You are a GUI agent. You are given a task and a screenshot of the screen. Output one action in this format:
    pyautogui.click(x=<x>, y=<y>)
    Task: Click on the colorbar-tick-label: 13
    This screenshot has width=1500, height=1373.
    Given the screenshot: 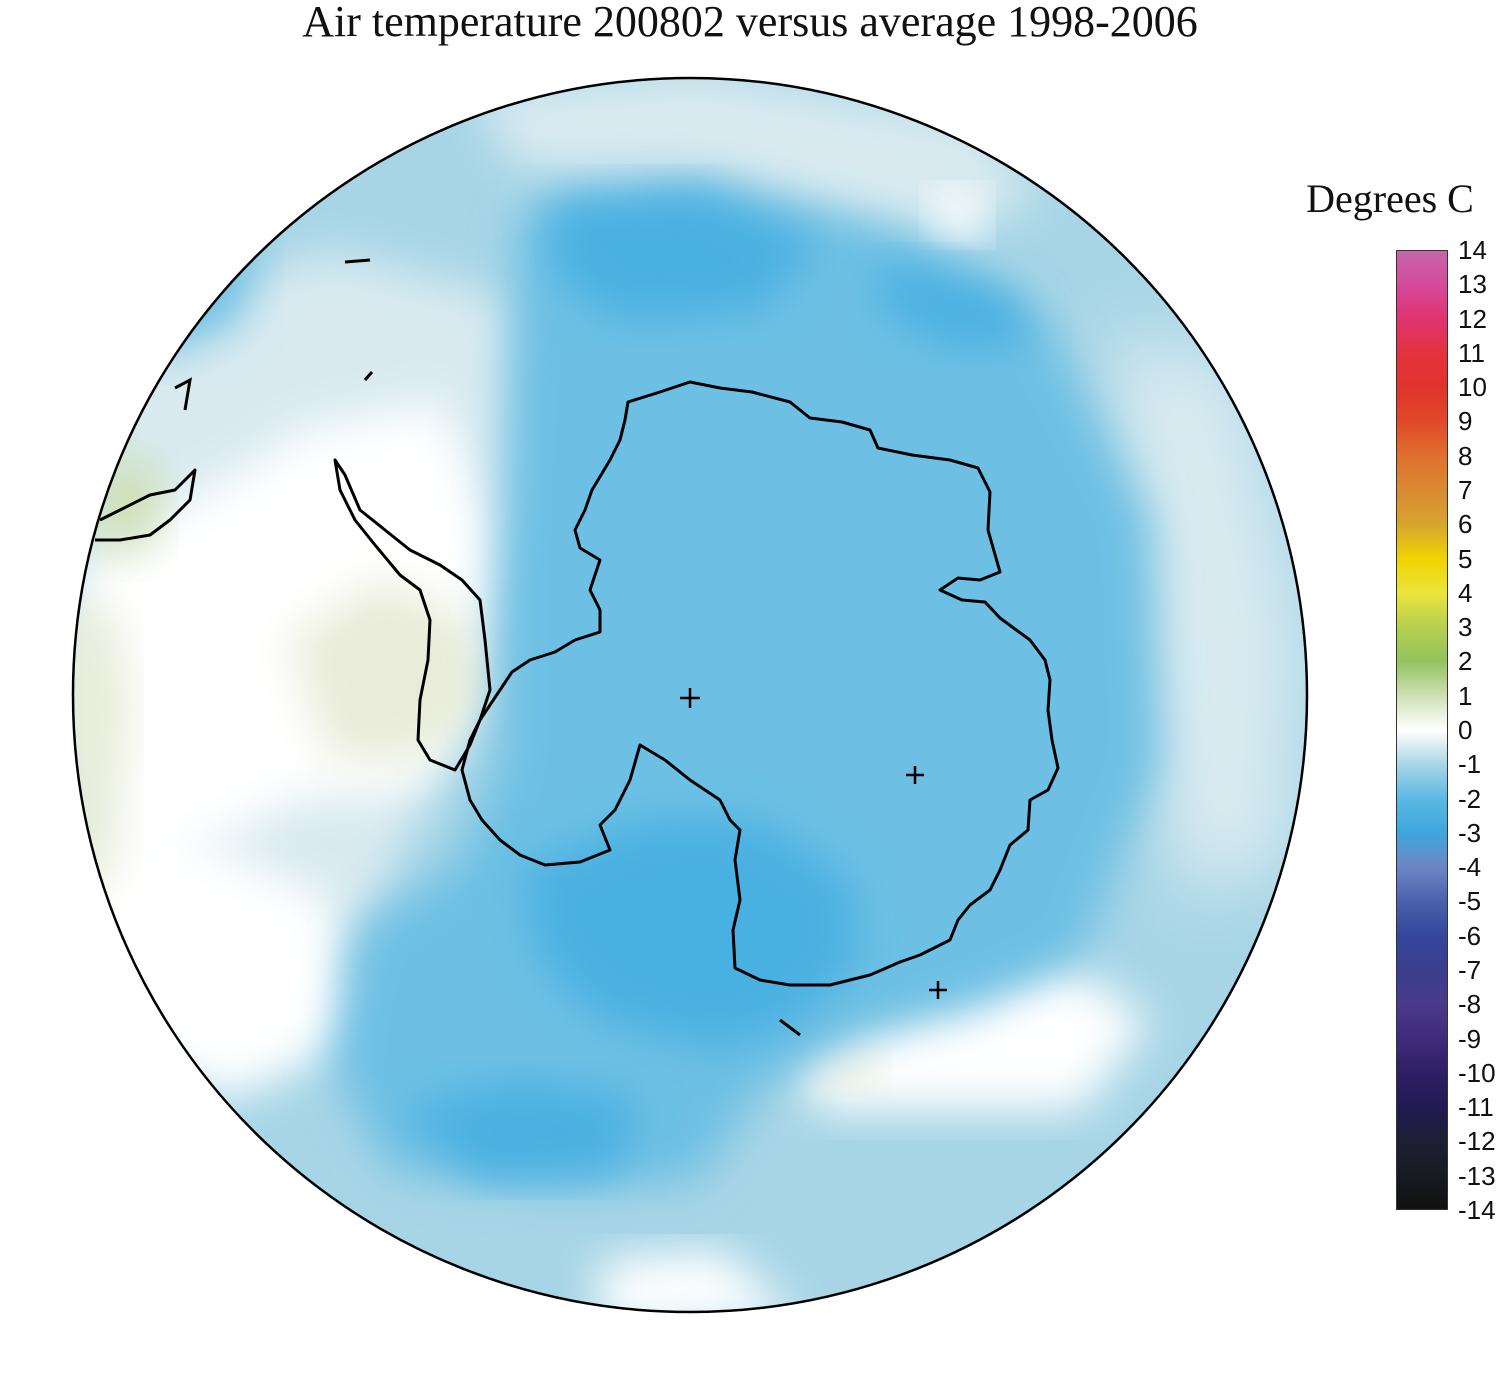 What is the action you would take?
    pyautogui.click(x=1472, y=284)
    